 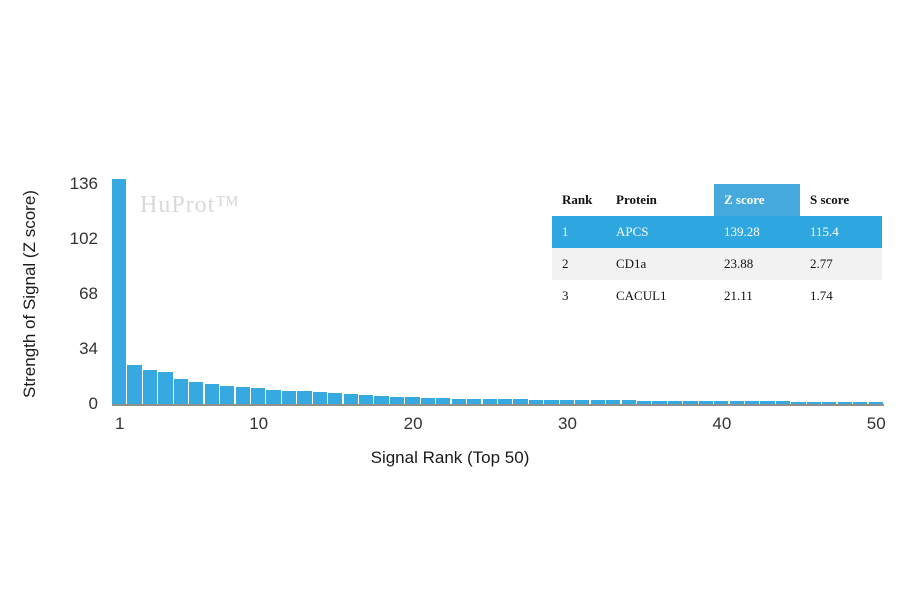 I want to click on header-s-score: S score, so click(x=841, y=200).